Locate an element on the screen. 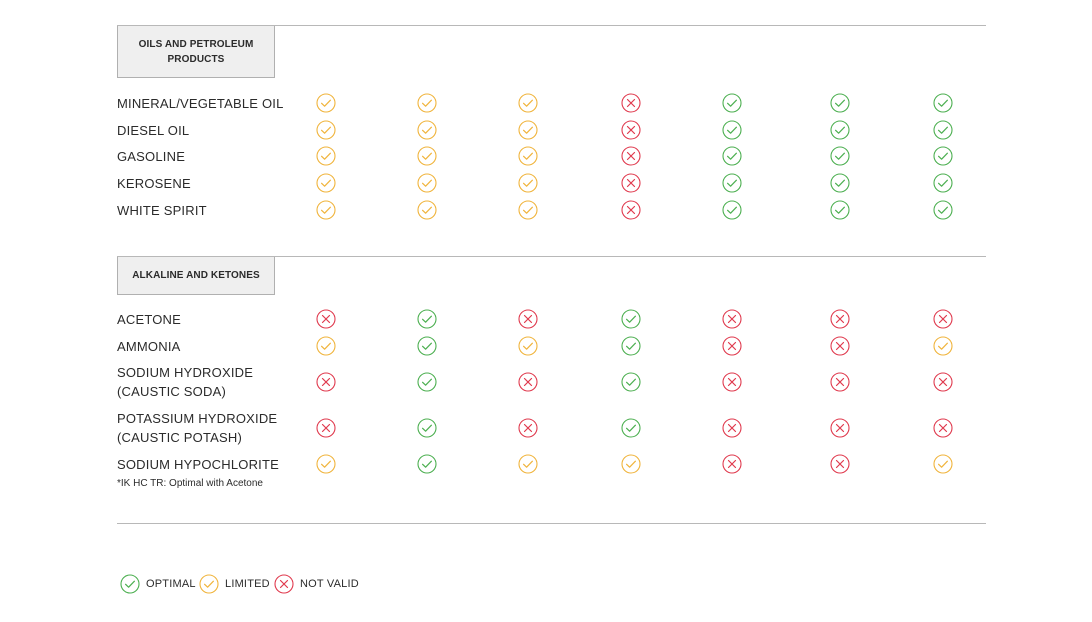  row-label: SODIUM HYDROXIDE (CAUSTIC SODA) is located at coordinates (185, 382).